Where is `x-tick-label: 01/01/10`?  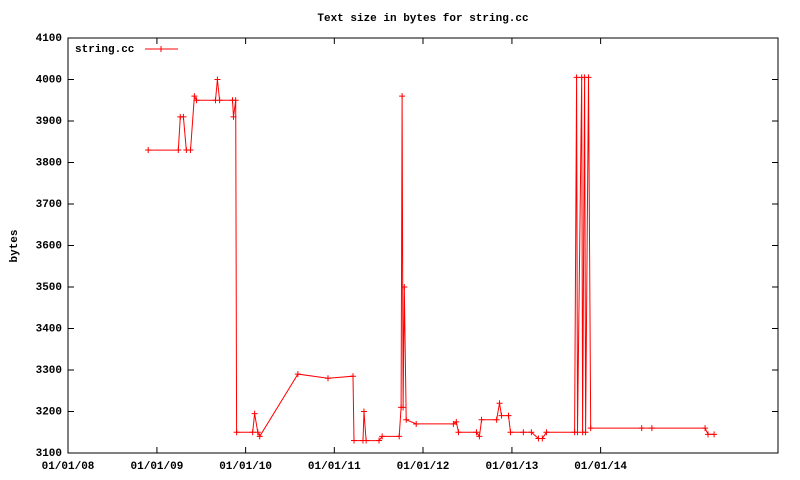
x-tick-label: 01/01/10 is located at coordinates (245, 467).